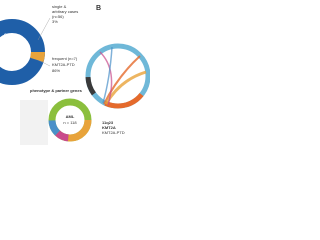  I want to click on circos, so click(117, 76).